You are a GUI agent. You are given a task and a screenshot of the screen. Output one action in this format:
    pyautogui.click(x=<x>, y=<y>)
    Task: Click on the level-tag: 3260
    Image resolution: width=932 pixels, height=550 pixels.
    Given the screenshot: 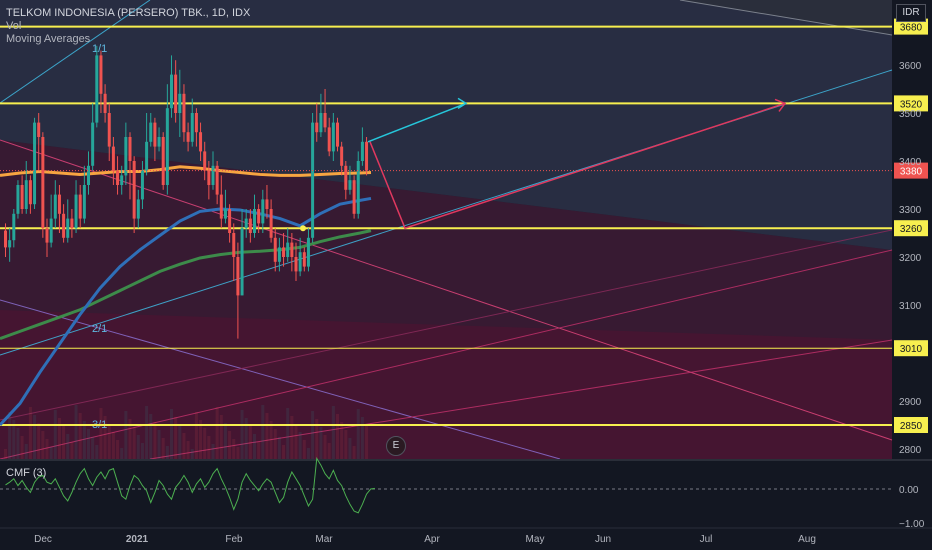 What is the action you would take?
    pyautogui.click(x=911, y=228)
    